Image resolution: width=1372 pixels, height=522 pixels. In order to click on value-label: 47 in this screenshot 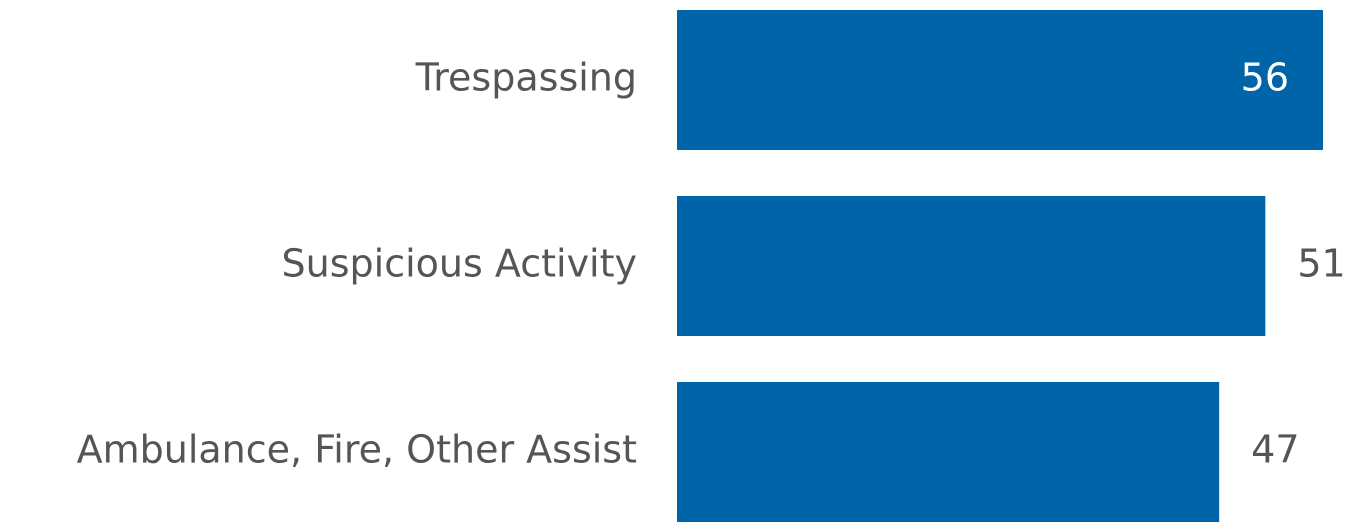, I will do `click(1275, 450)`.